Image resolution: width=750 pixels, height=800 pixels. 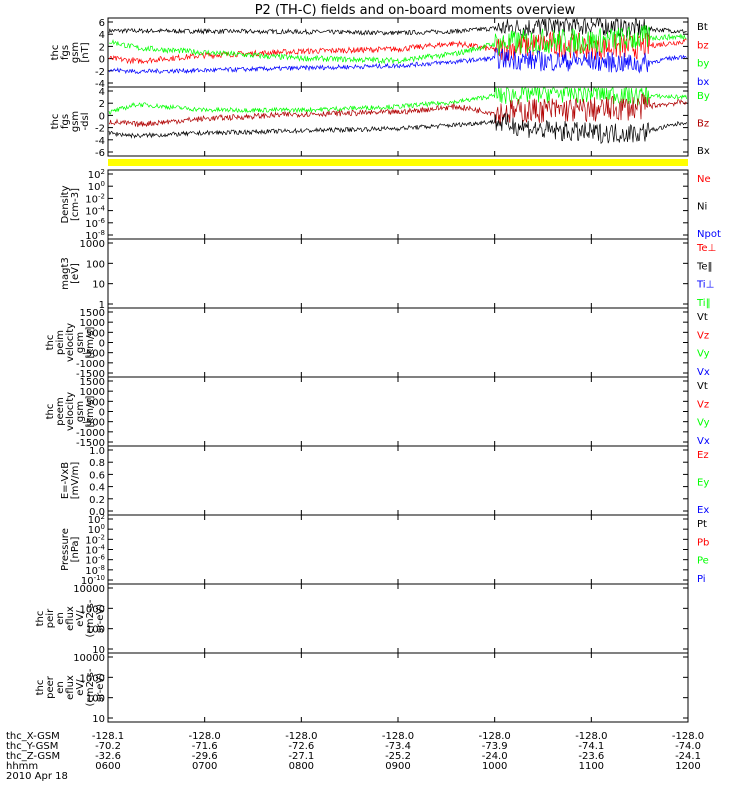 I want to click on y-tick-label: 10000, so click(x=89, y=589).